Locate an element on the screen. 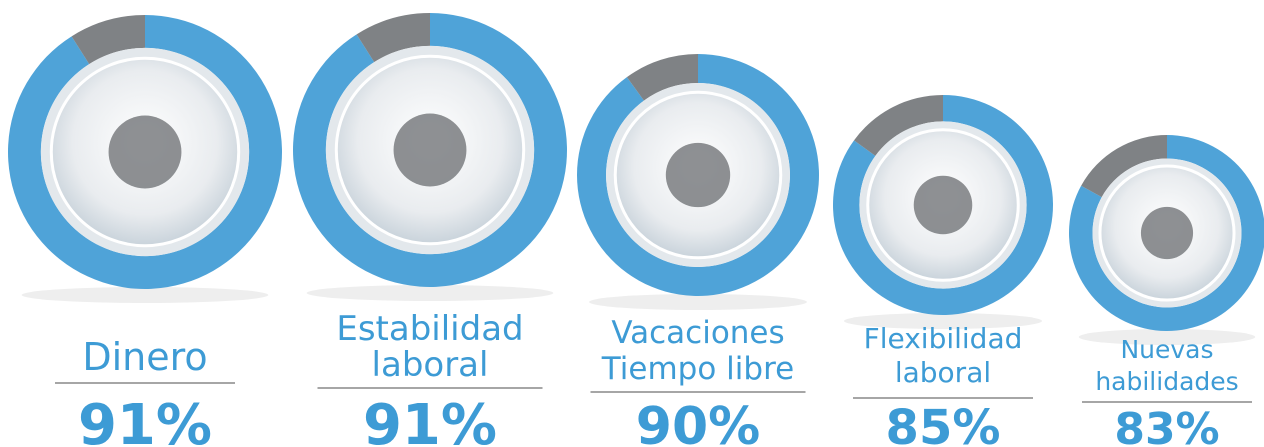  category-label: Tiempo libre is located at coordinates (697, 369).